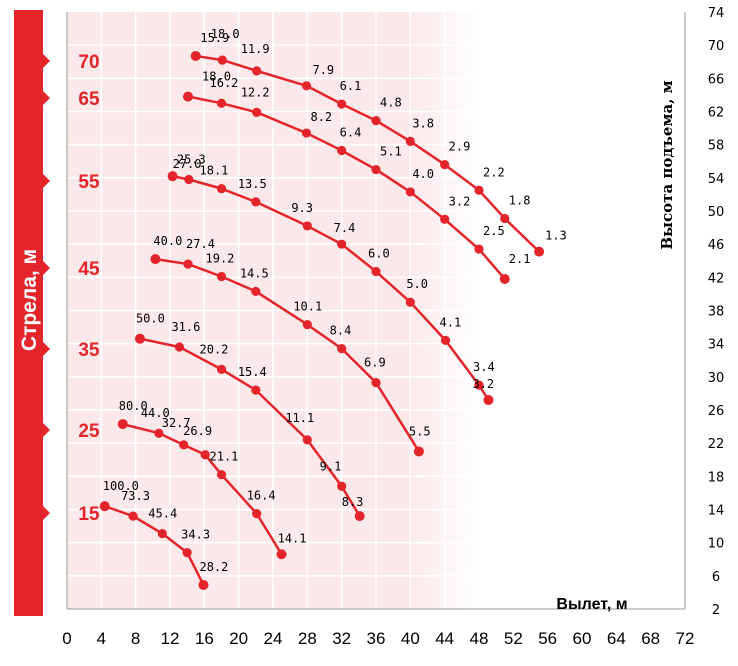  What do you see at coordinates (255, 49) in the screenshot?
I see `data-label: 11.9` at bounding box center [255, 49].